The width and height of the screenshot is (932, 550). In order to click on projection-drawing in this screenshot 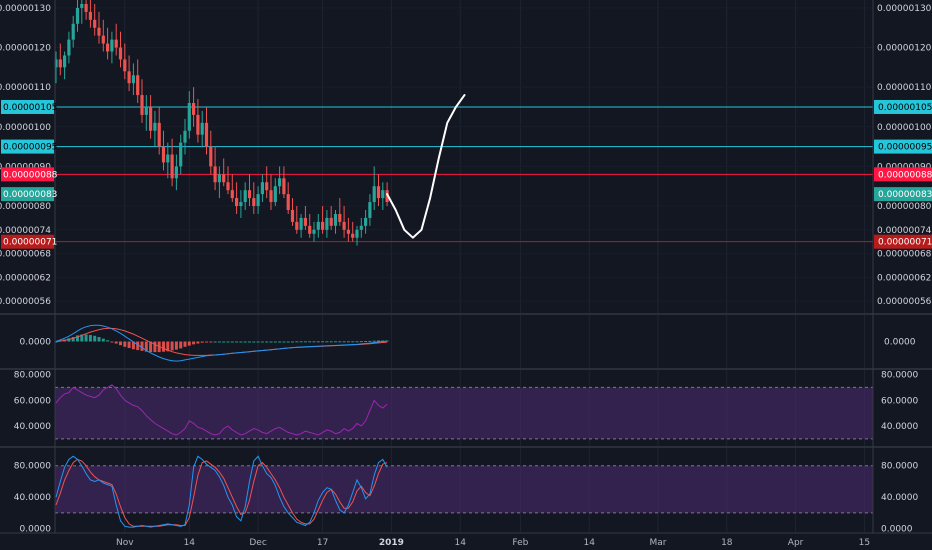, I will do `click(426, 166)`.